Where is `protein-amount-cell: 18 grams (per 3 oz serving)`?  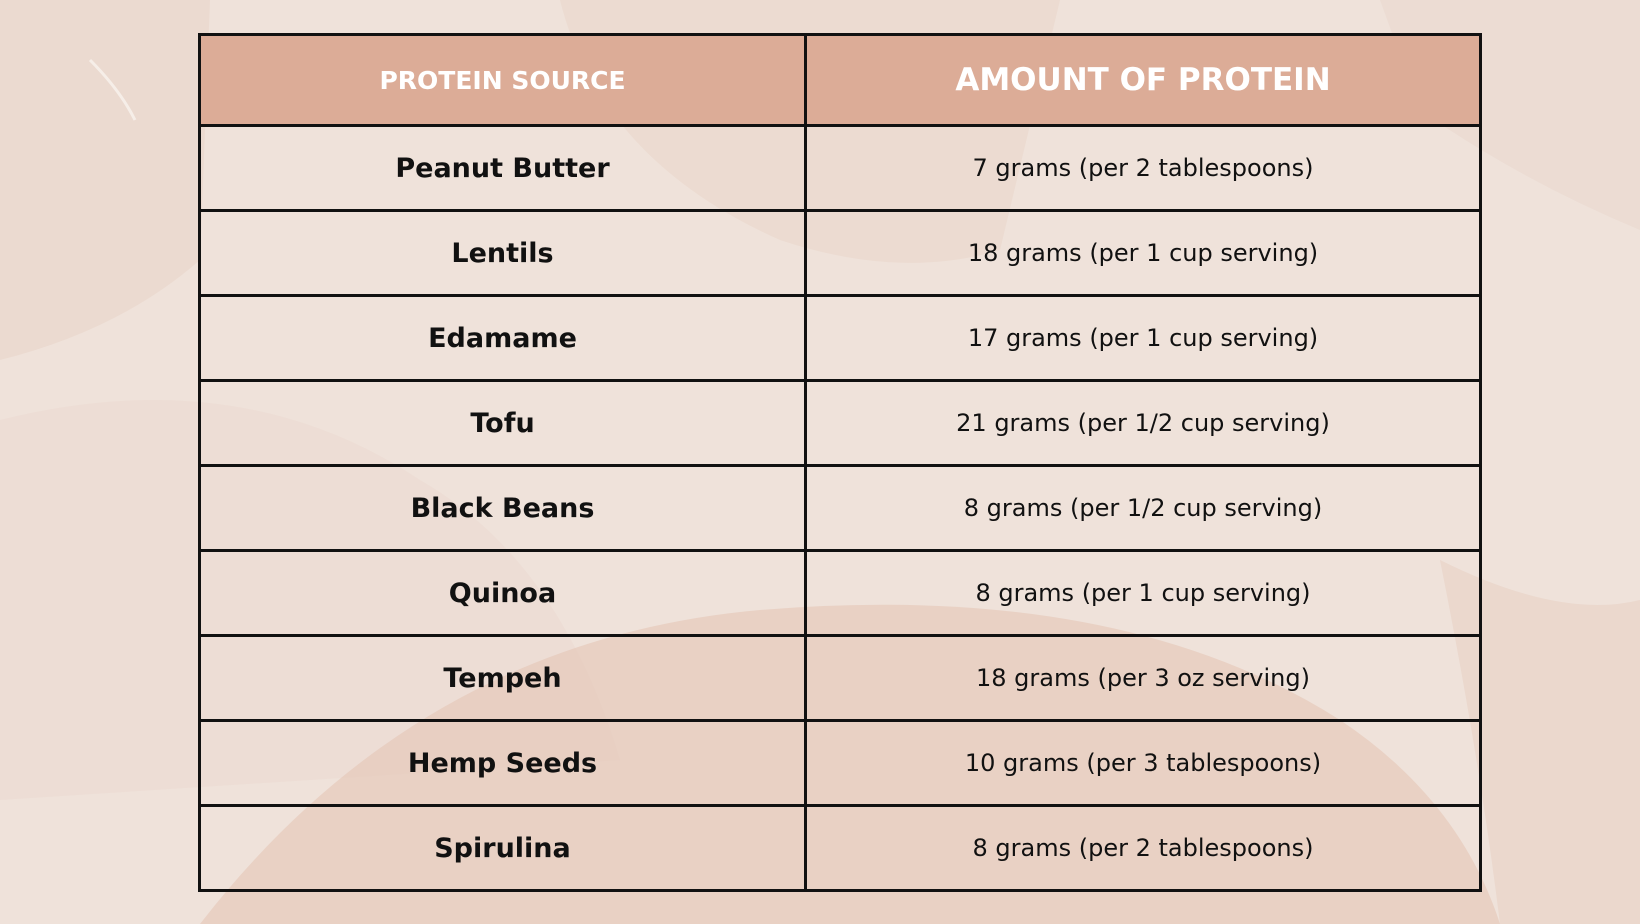 protein-amount-cell: 18 grams (per 3 oz serving) is located at coordinates (1143, 678).